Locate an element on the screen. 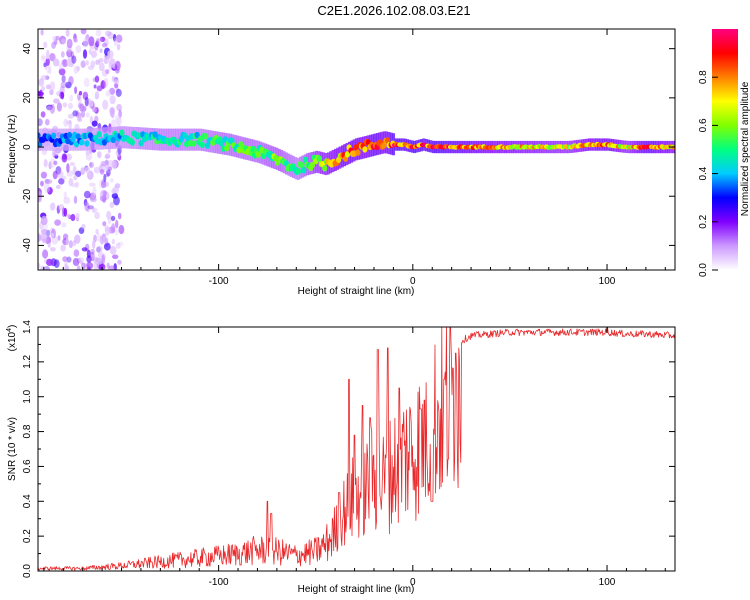 The width and height of the screenshot is (750, 600). spectrogram-x-tick-label: 0 is located at coordinates (413, 281).